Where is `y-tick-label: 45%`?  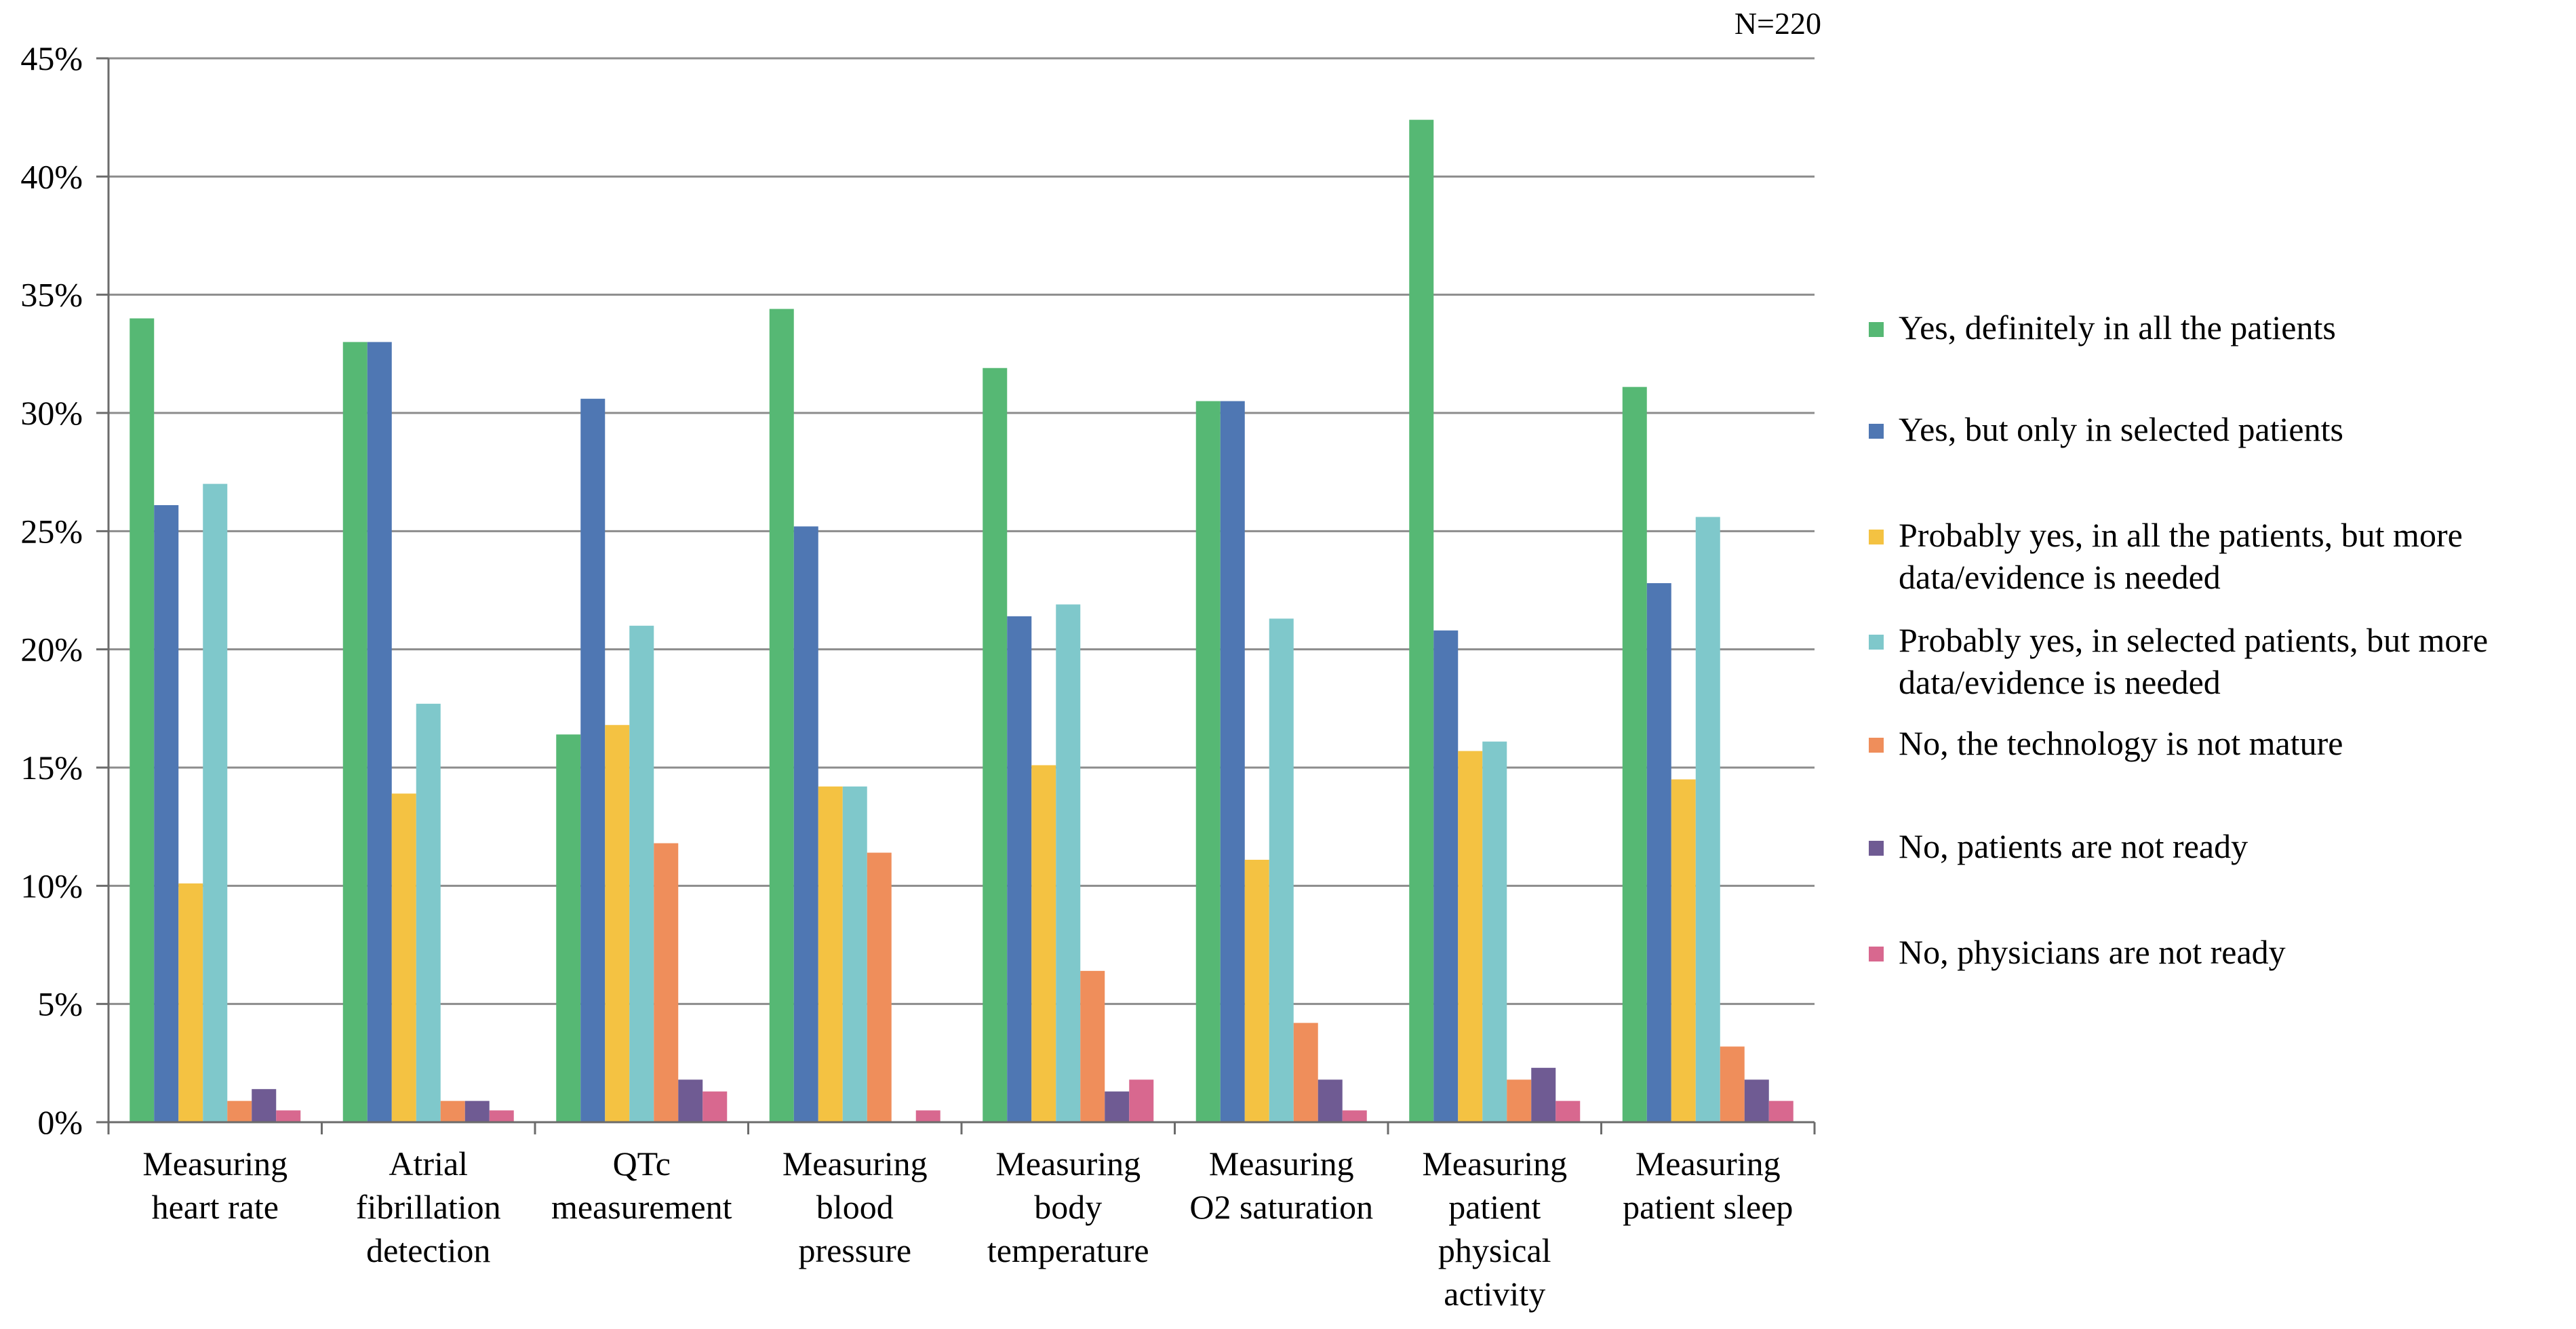
y-tick-label: 45% is located at coordinates (52, 58).